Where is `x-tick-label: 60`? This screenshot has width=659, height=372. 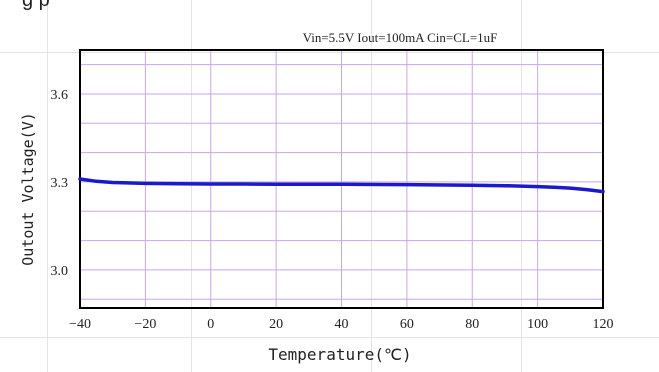
x-tick-label: 60 is located at coordinates (407, 324).